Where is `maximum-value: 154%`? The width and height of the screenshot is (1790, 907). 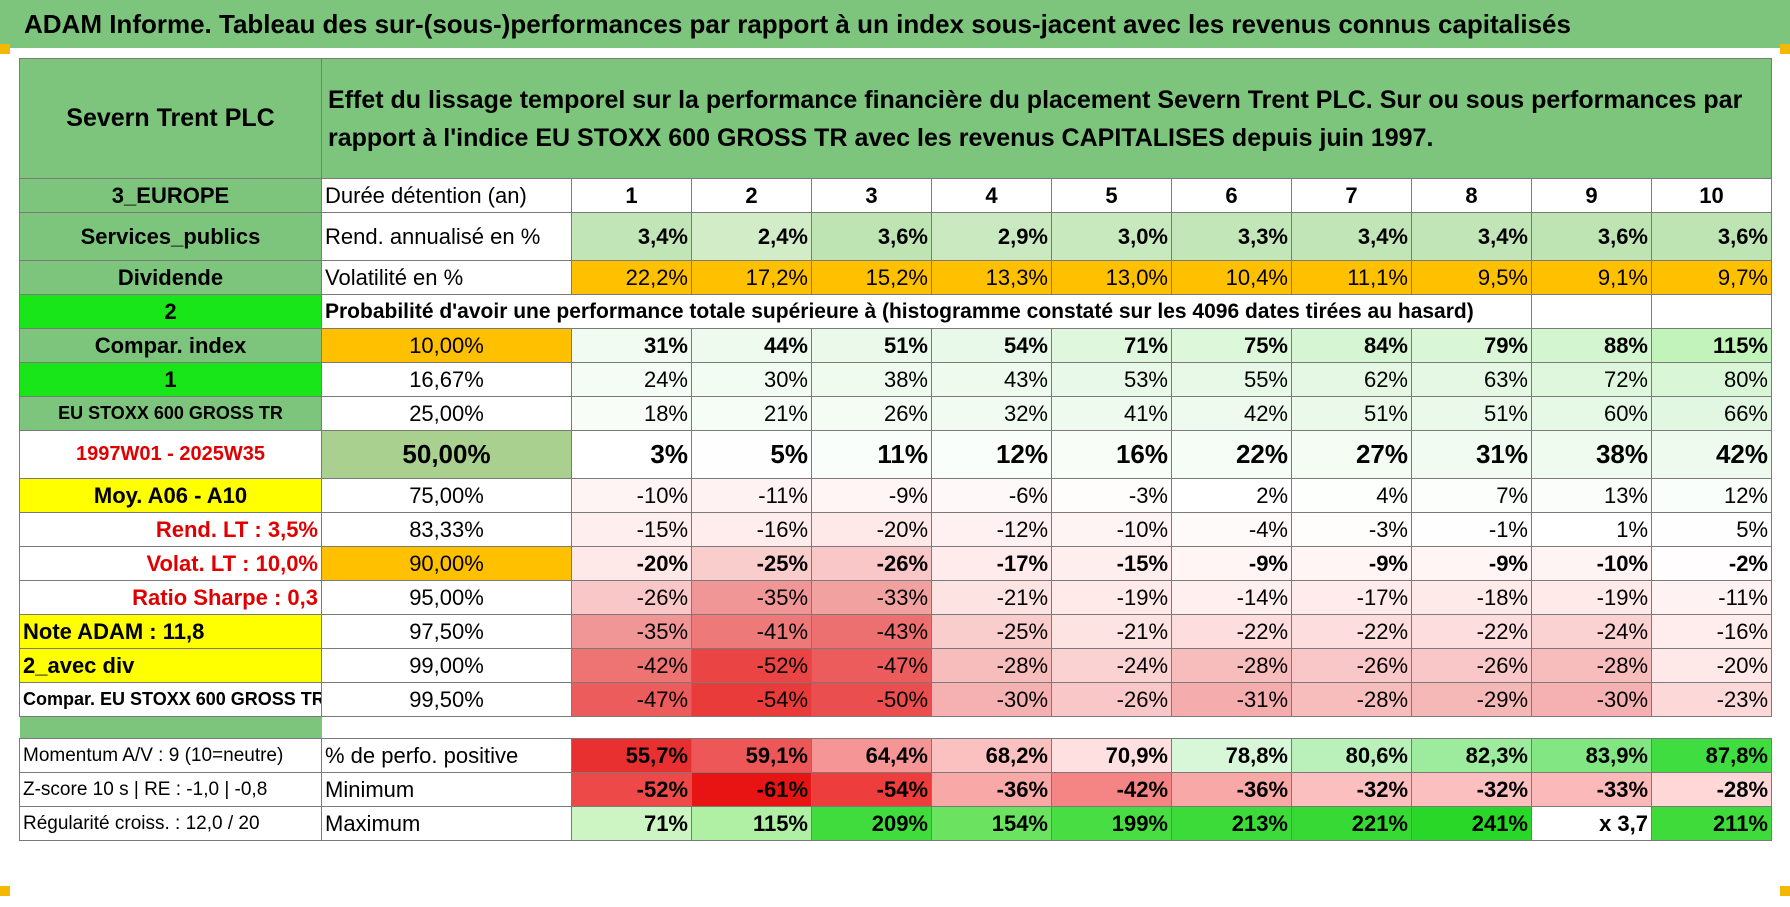
maximum-value: 154% is located at coordinates (991, 823).